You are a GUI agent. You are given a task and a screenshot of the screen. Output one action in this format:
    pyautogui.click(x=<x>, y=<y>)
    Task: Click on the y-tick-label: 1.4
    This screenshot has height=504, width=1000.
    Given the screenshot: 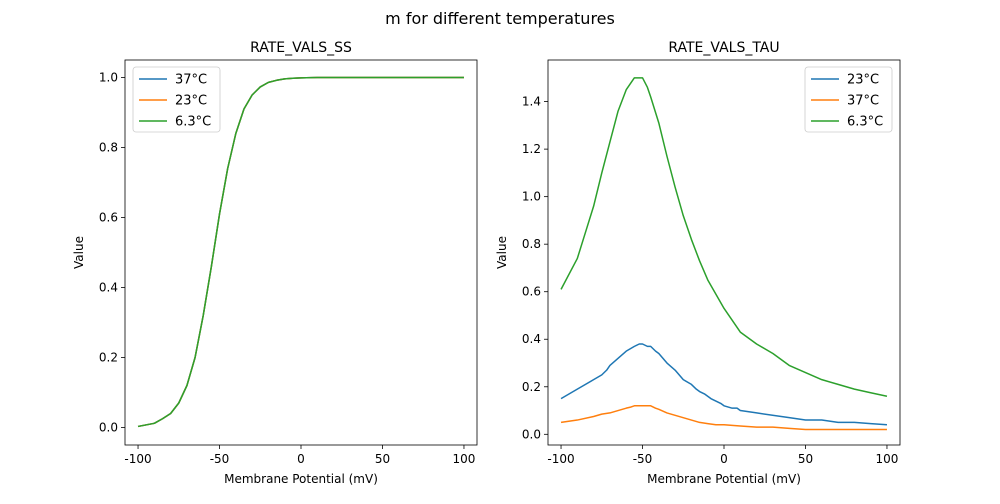 What is the action you would take?
    pyautogui.click(x=531, y=102)
    